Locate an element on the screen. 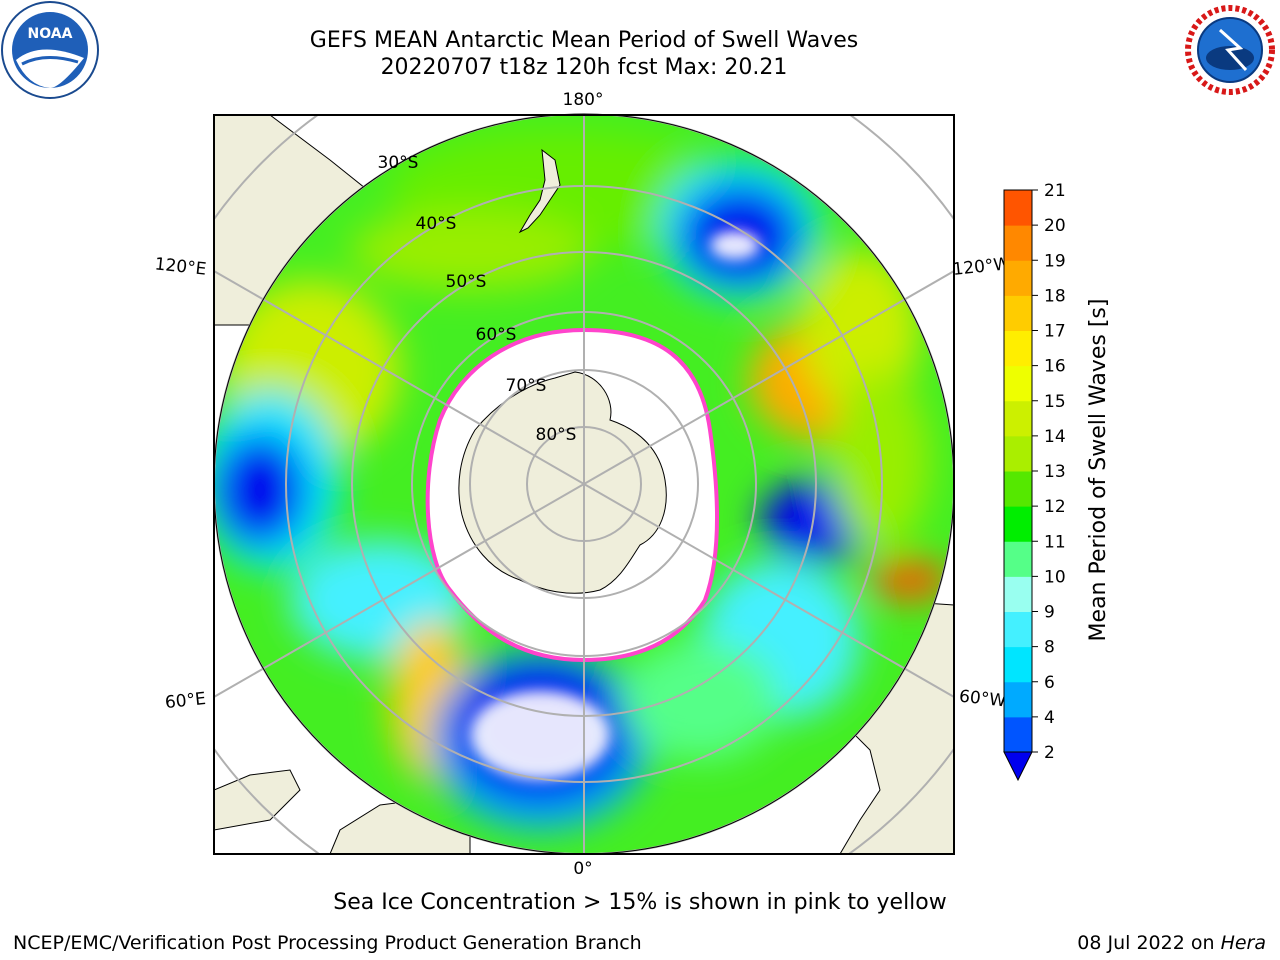 The image size is (1280, 960). colorbar: 2 4 6 8 9 10 11 12 13 14 15 16 17 18 19 20 21 is located at coordinates (1034, 481).